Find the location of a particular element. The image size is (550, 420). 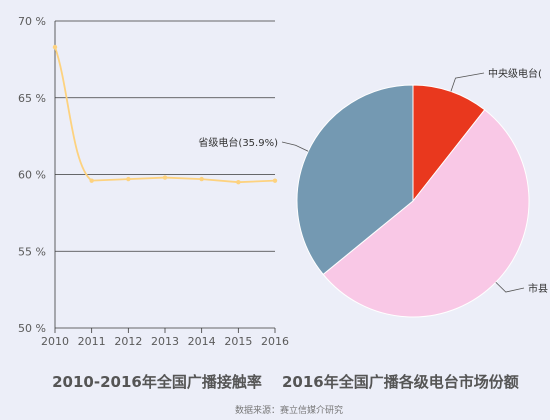

source-note: 数据来源：赛立信媒介研究 is located at coordinates (289, 410).